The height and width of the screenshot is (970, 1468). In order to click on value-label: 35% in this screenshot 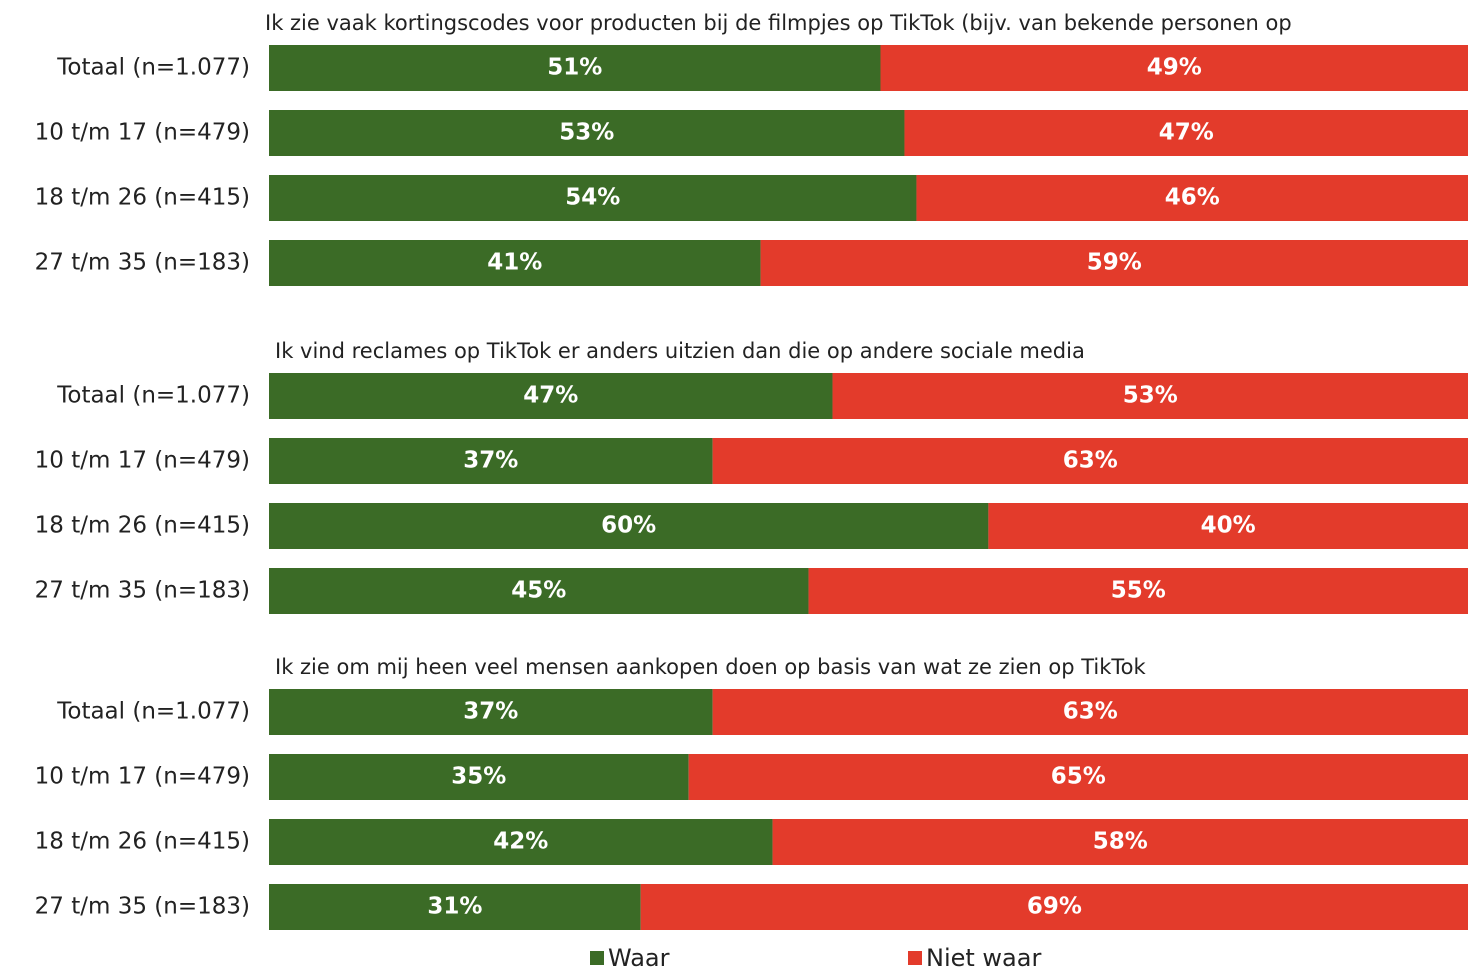, I will do `click(478, 777)`.